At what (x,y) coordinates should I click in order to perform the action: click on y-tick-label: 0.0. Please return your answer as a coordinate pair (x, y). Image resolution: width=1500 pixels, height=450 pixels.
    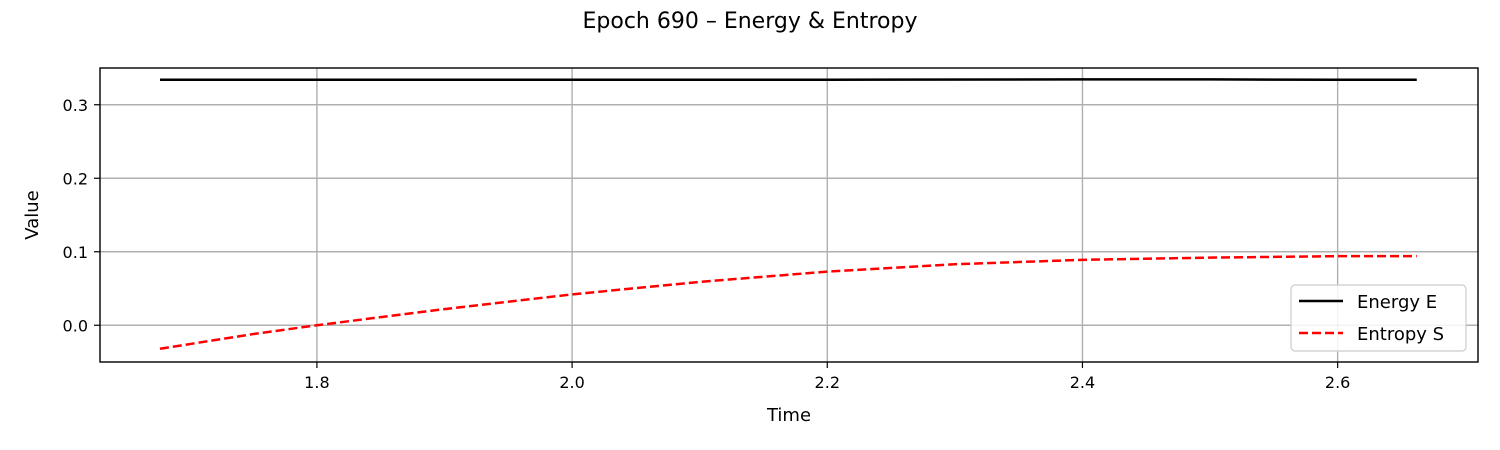
    Looking at the image, I should click on (75, 325).